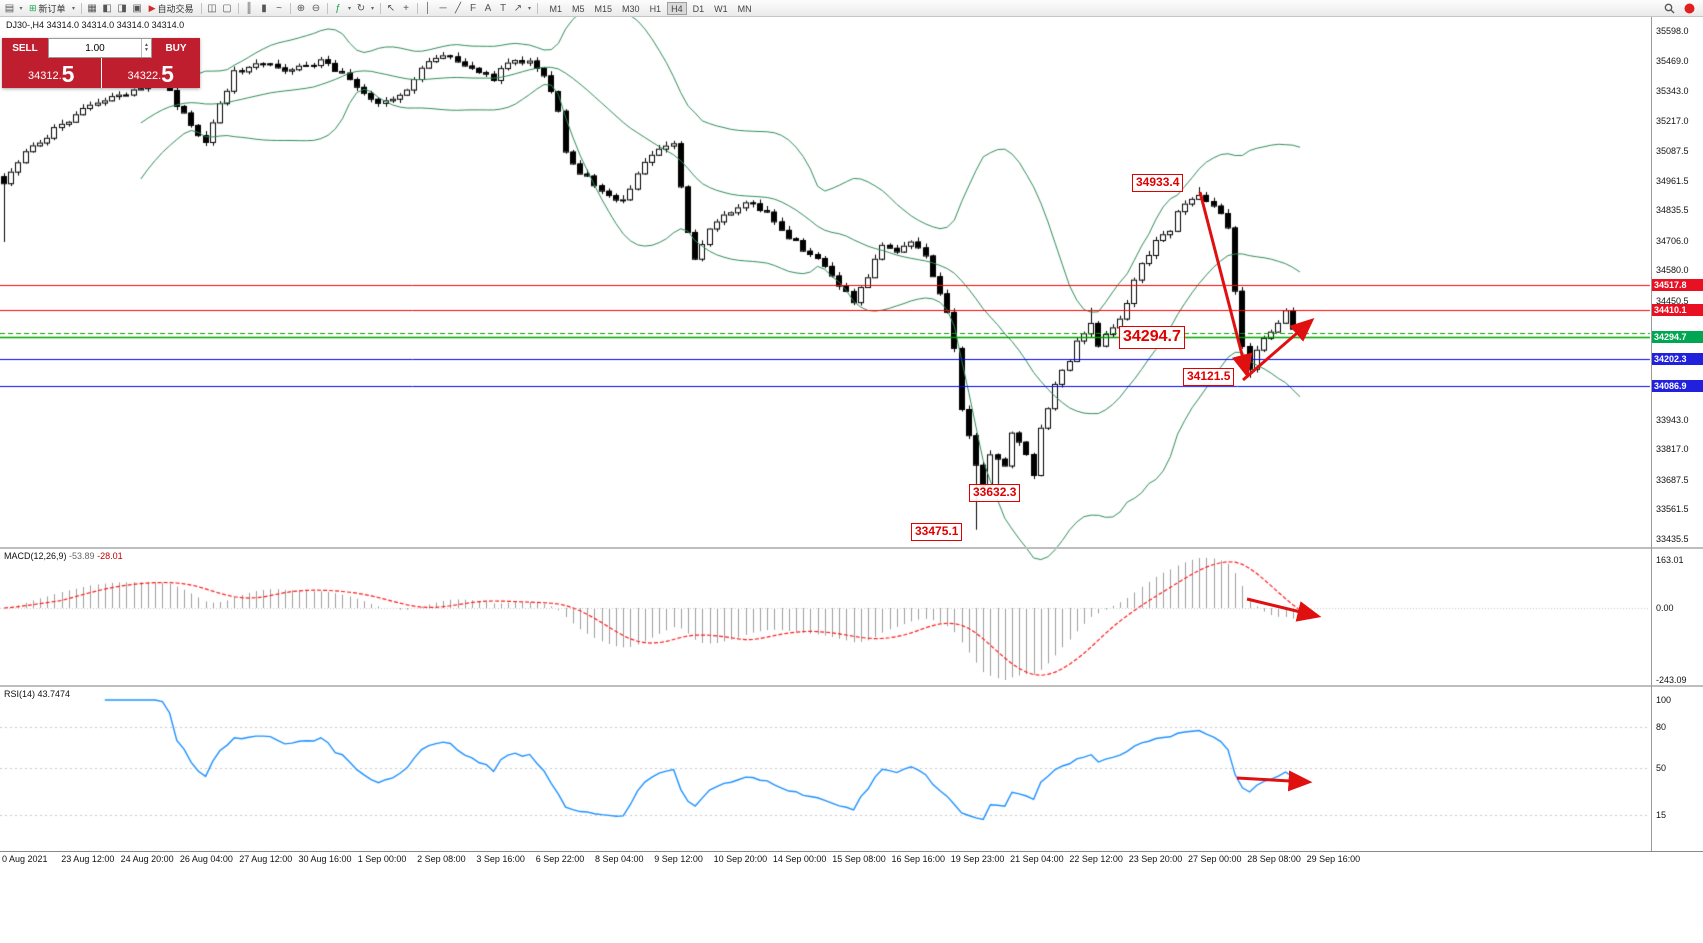  I want to click on text-icon: A, so click(488, 8).